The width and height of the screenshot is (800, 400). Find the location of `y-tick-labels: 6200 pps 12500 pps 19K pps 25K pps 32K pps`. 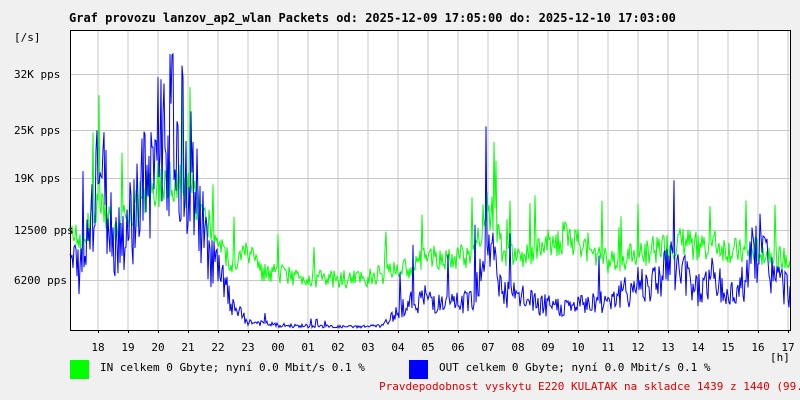

y-tick-labels: 6200 pps 12500 pps 19K pps 25K pps 32K pps is located at coordinates (44, 177).